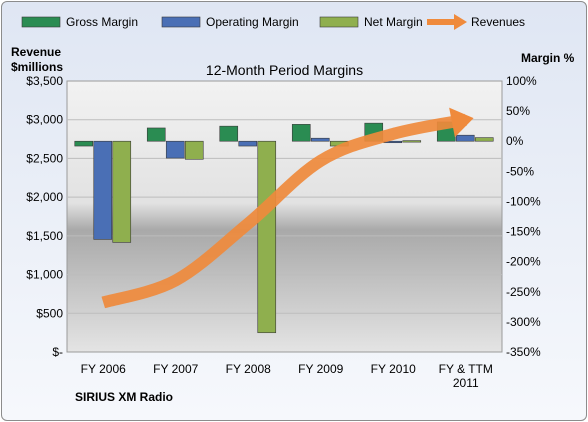  I want to click on left-tick-label: $-, so click(57, 352).